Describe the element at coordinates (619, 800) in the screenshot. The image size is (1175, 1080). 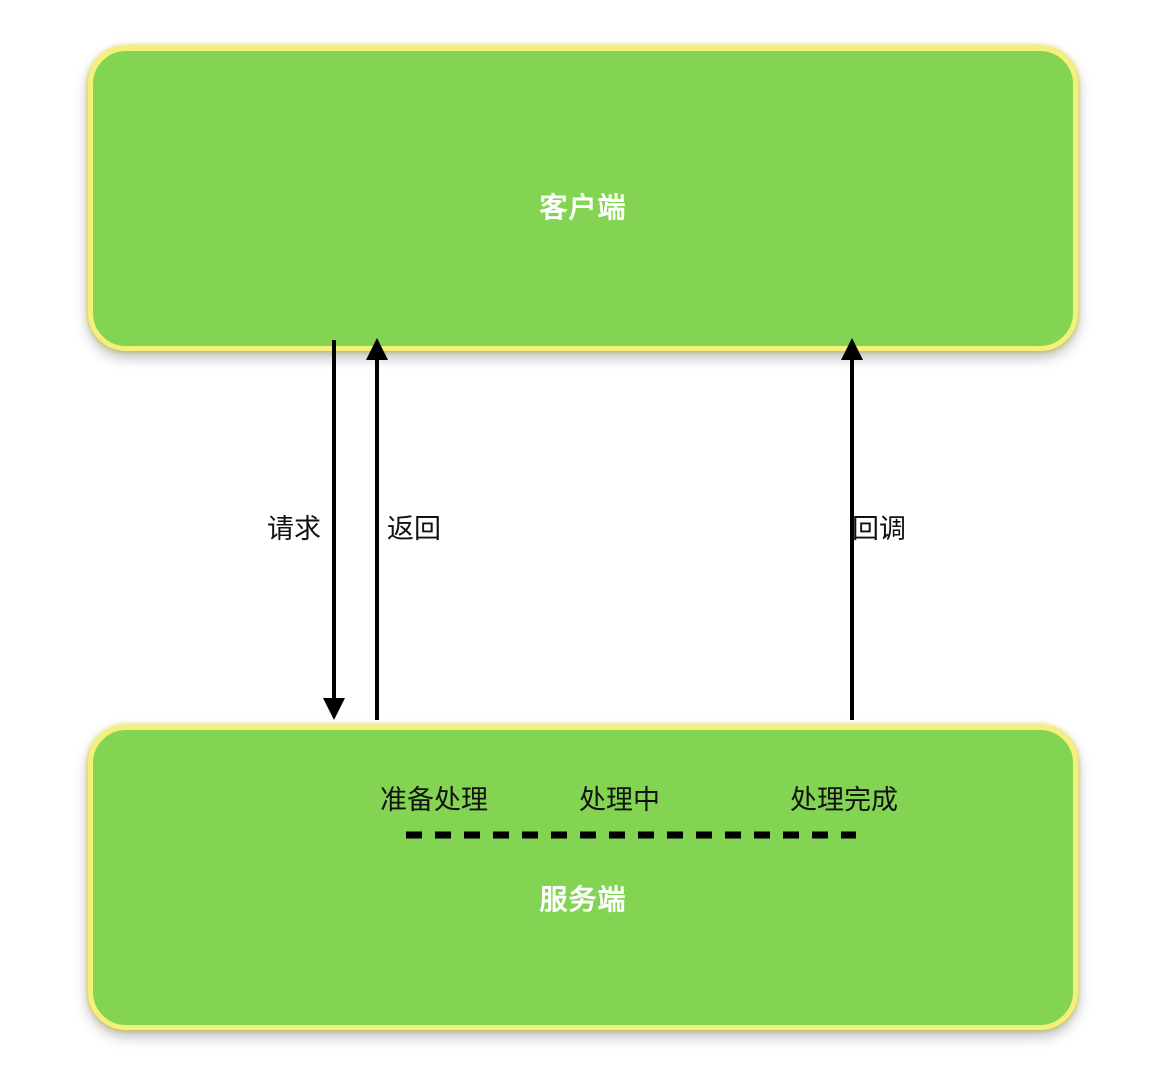
I see `stage-processing-label: 处理中` at that location.